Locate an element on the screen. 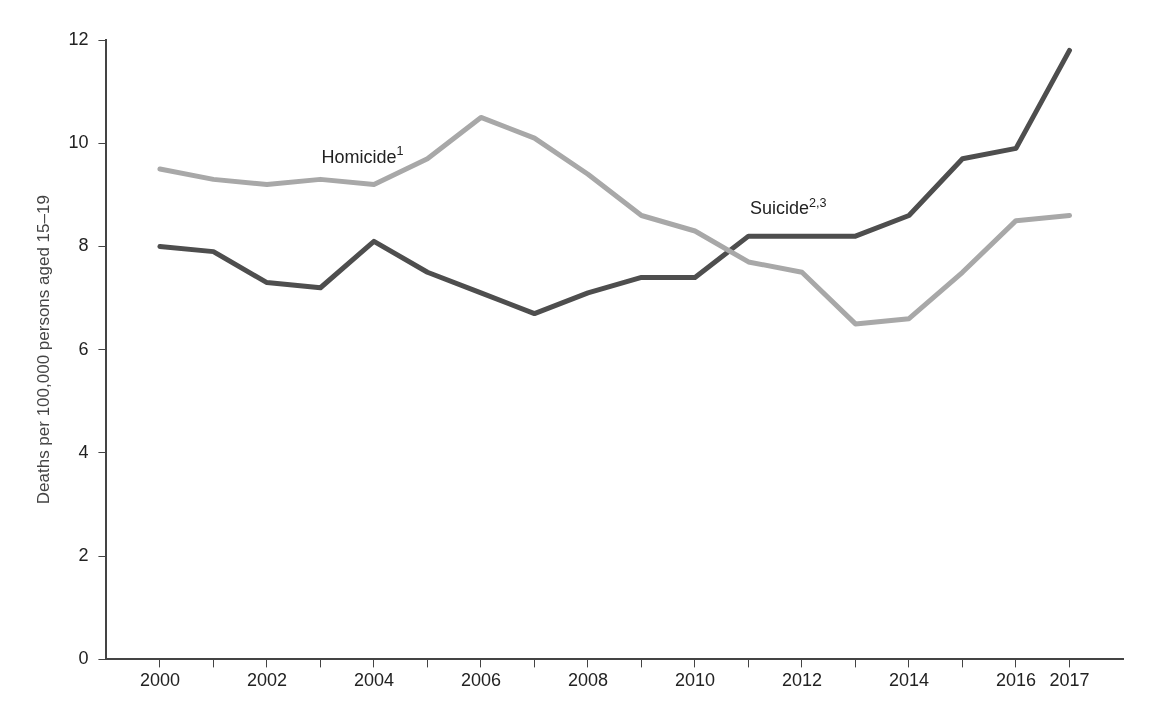 Image resolution: width=1158 pixels, height=715 pixels. x-tick-label: 2008 is located at coordinates (587, 680).